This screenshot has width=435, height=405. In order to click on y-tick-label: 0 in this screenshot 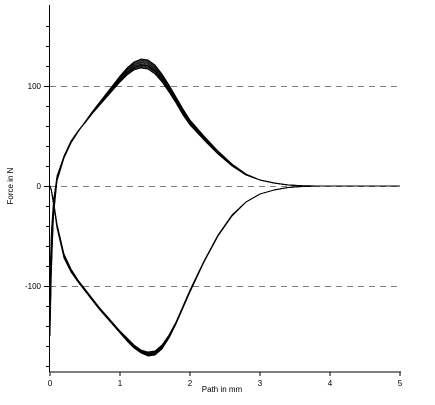, I will do `click(39, 186)`.